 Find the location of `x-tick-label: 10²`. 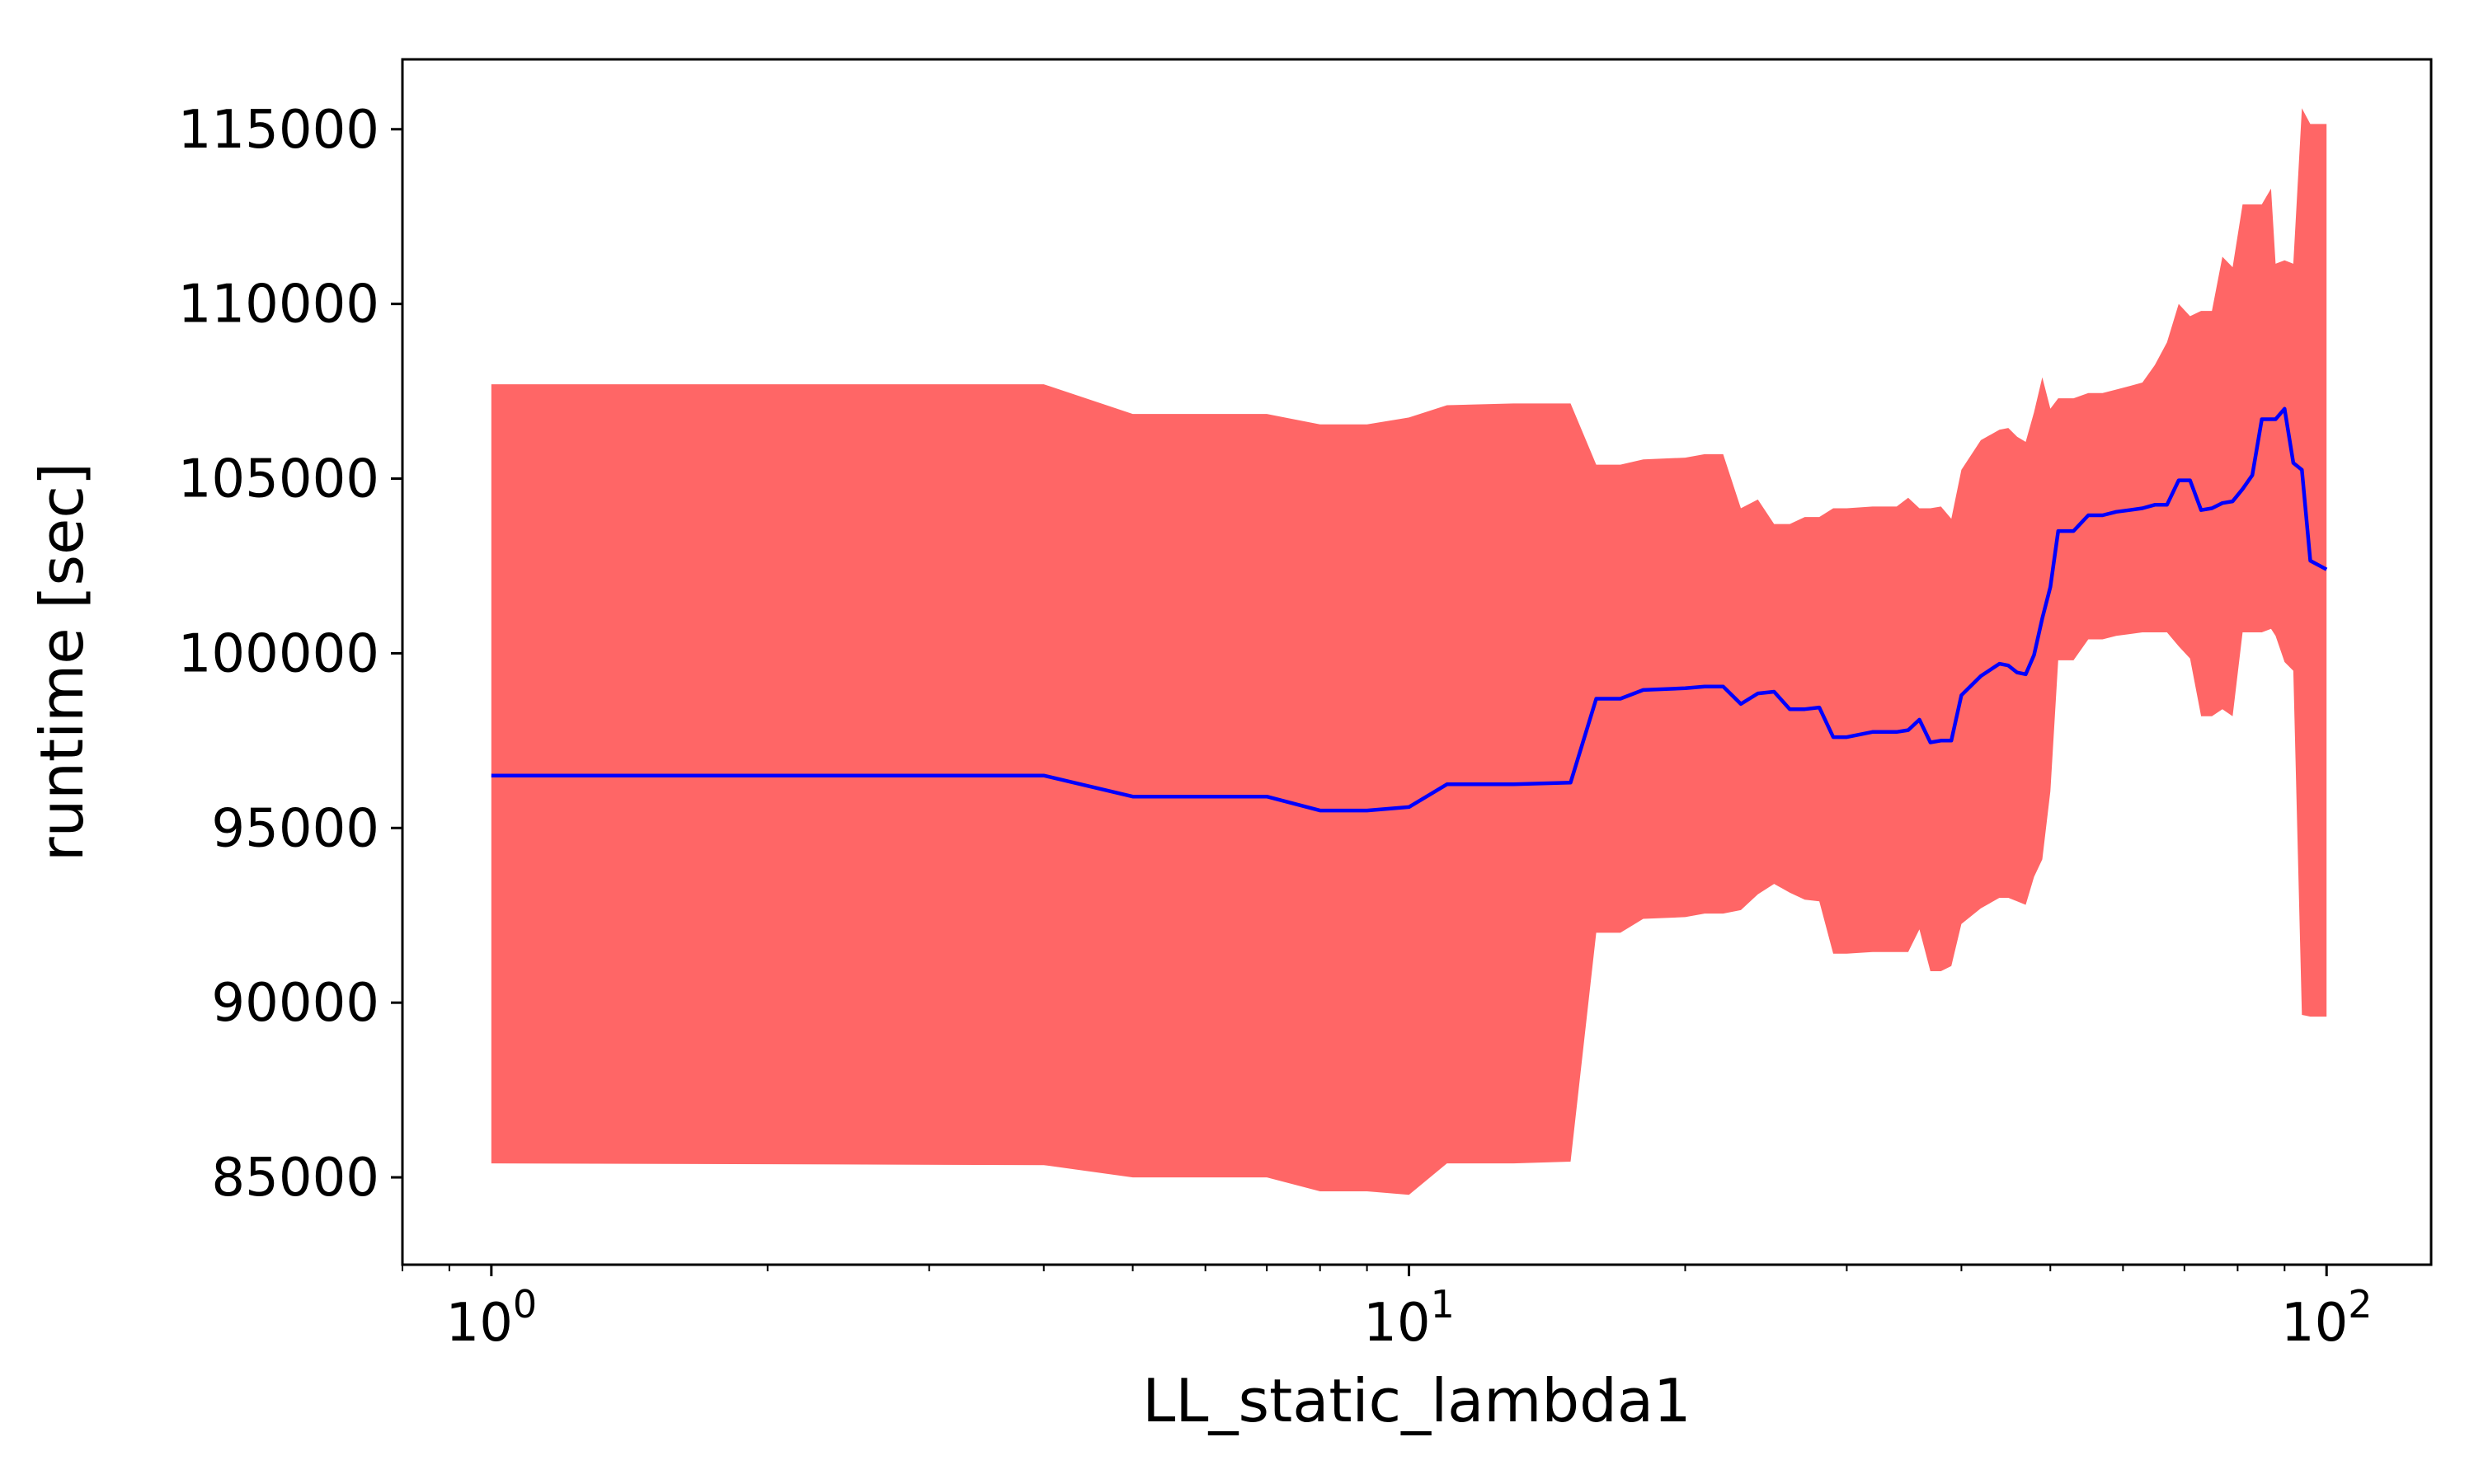

x-tick-label: 10² is located at coordinates (2327, 1318).